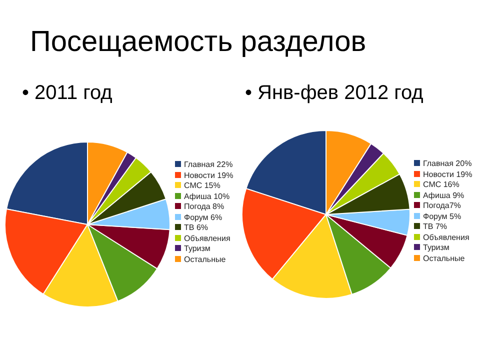  What do you see at coordinates (198, 42) in the screenshot?
I see `chart-title: Посещаемость разделов` at bounding box center [198, 42].